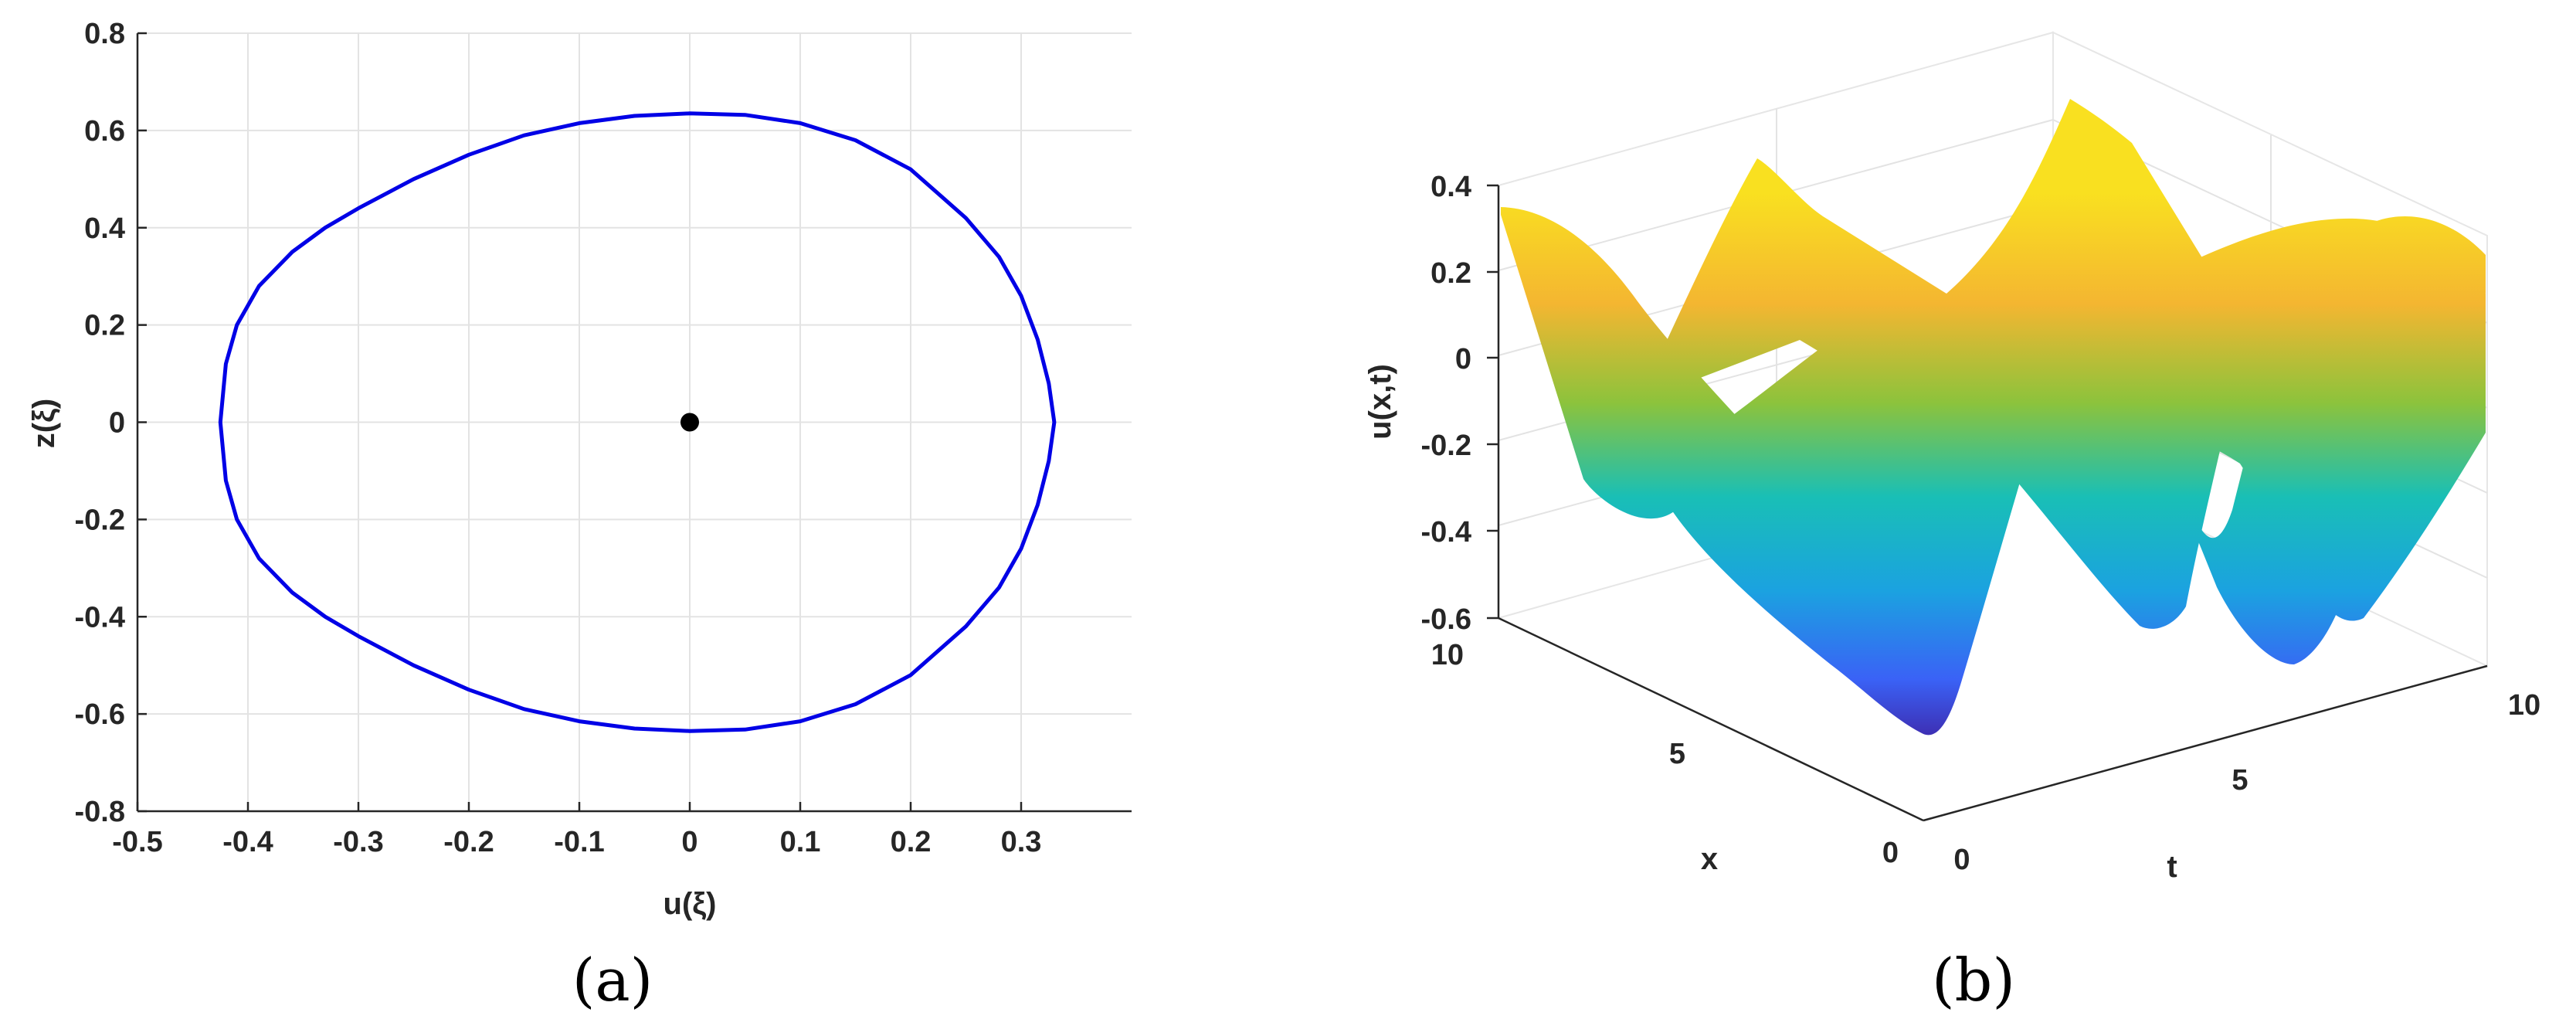 This screenshot has height=1026, width=2576. Describe the element at coordinates (100, 812) in the screenshot. I see `panel-a-y-tick-label: -0.8` at that location.